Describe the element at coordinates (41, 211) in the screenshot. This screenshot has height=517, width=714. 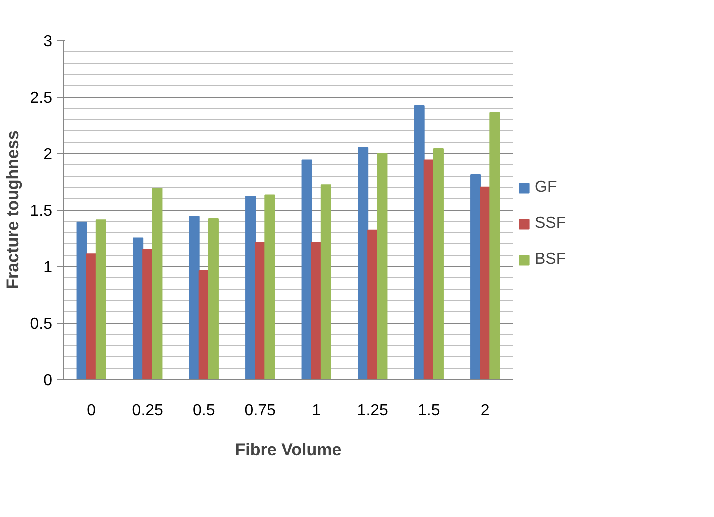
I see `y-tick-label: 1.5` at that location.